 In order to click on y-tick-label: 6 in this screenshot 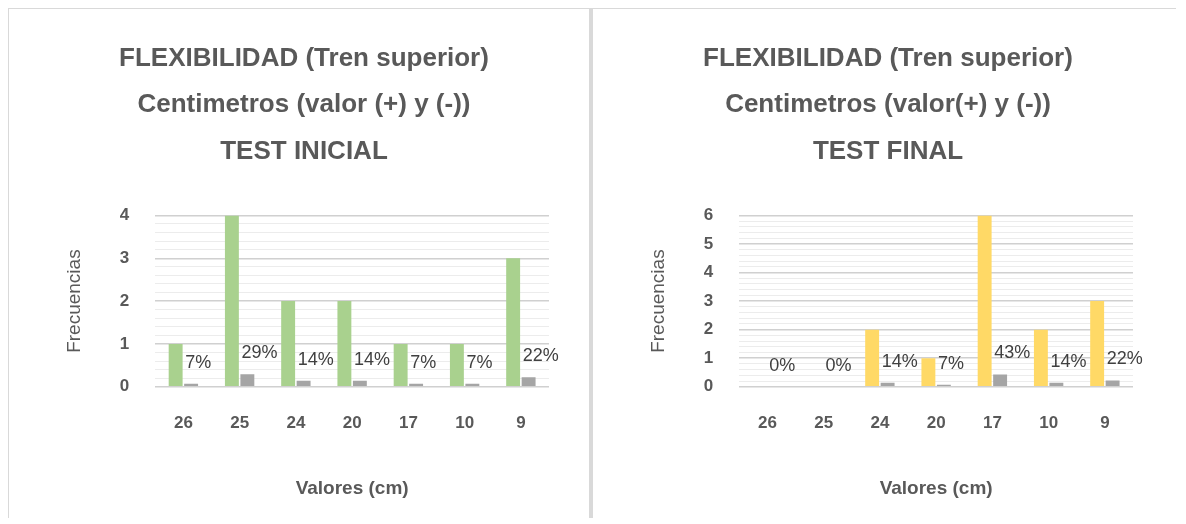, I will do `click(708, 215)`.